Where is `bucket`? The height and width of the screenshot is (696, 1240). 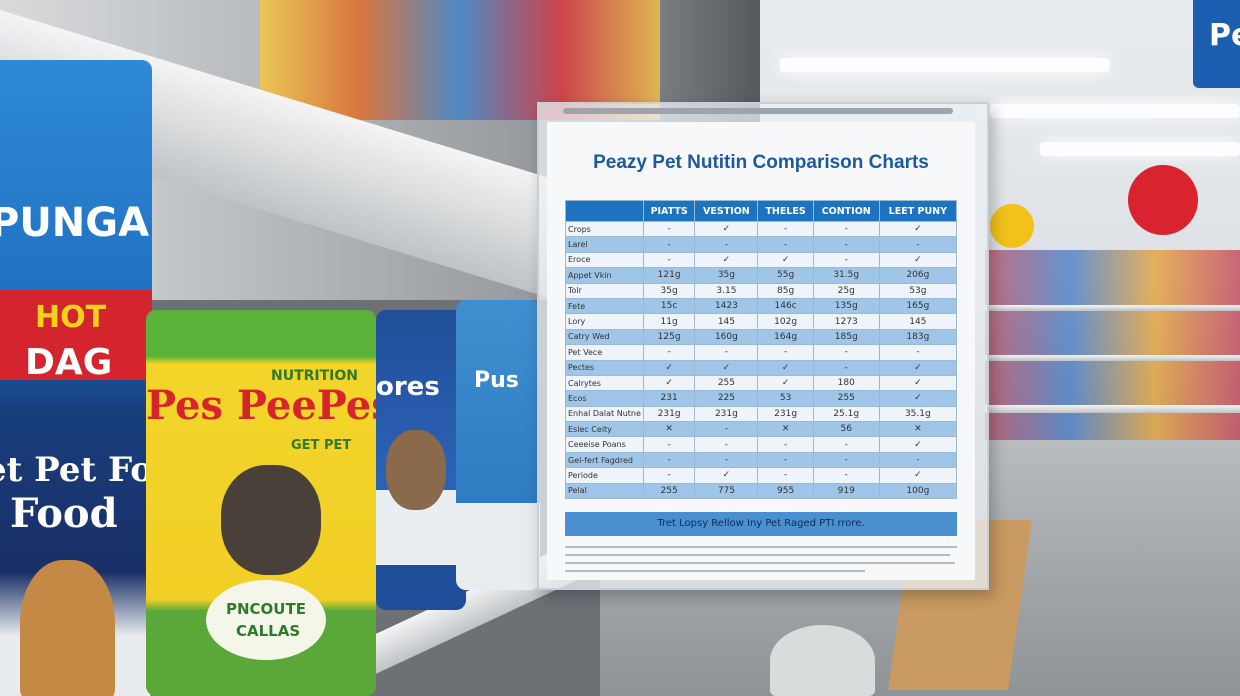 bucket is located at coordinates (822, 660).